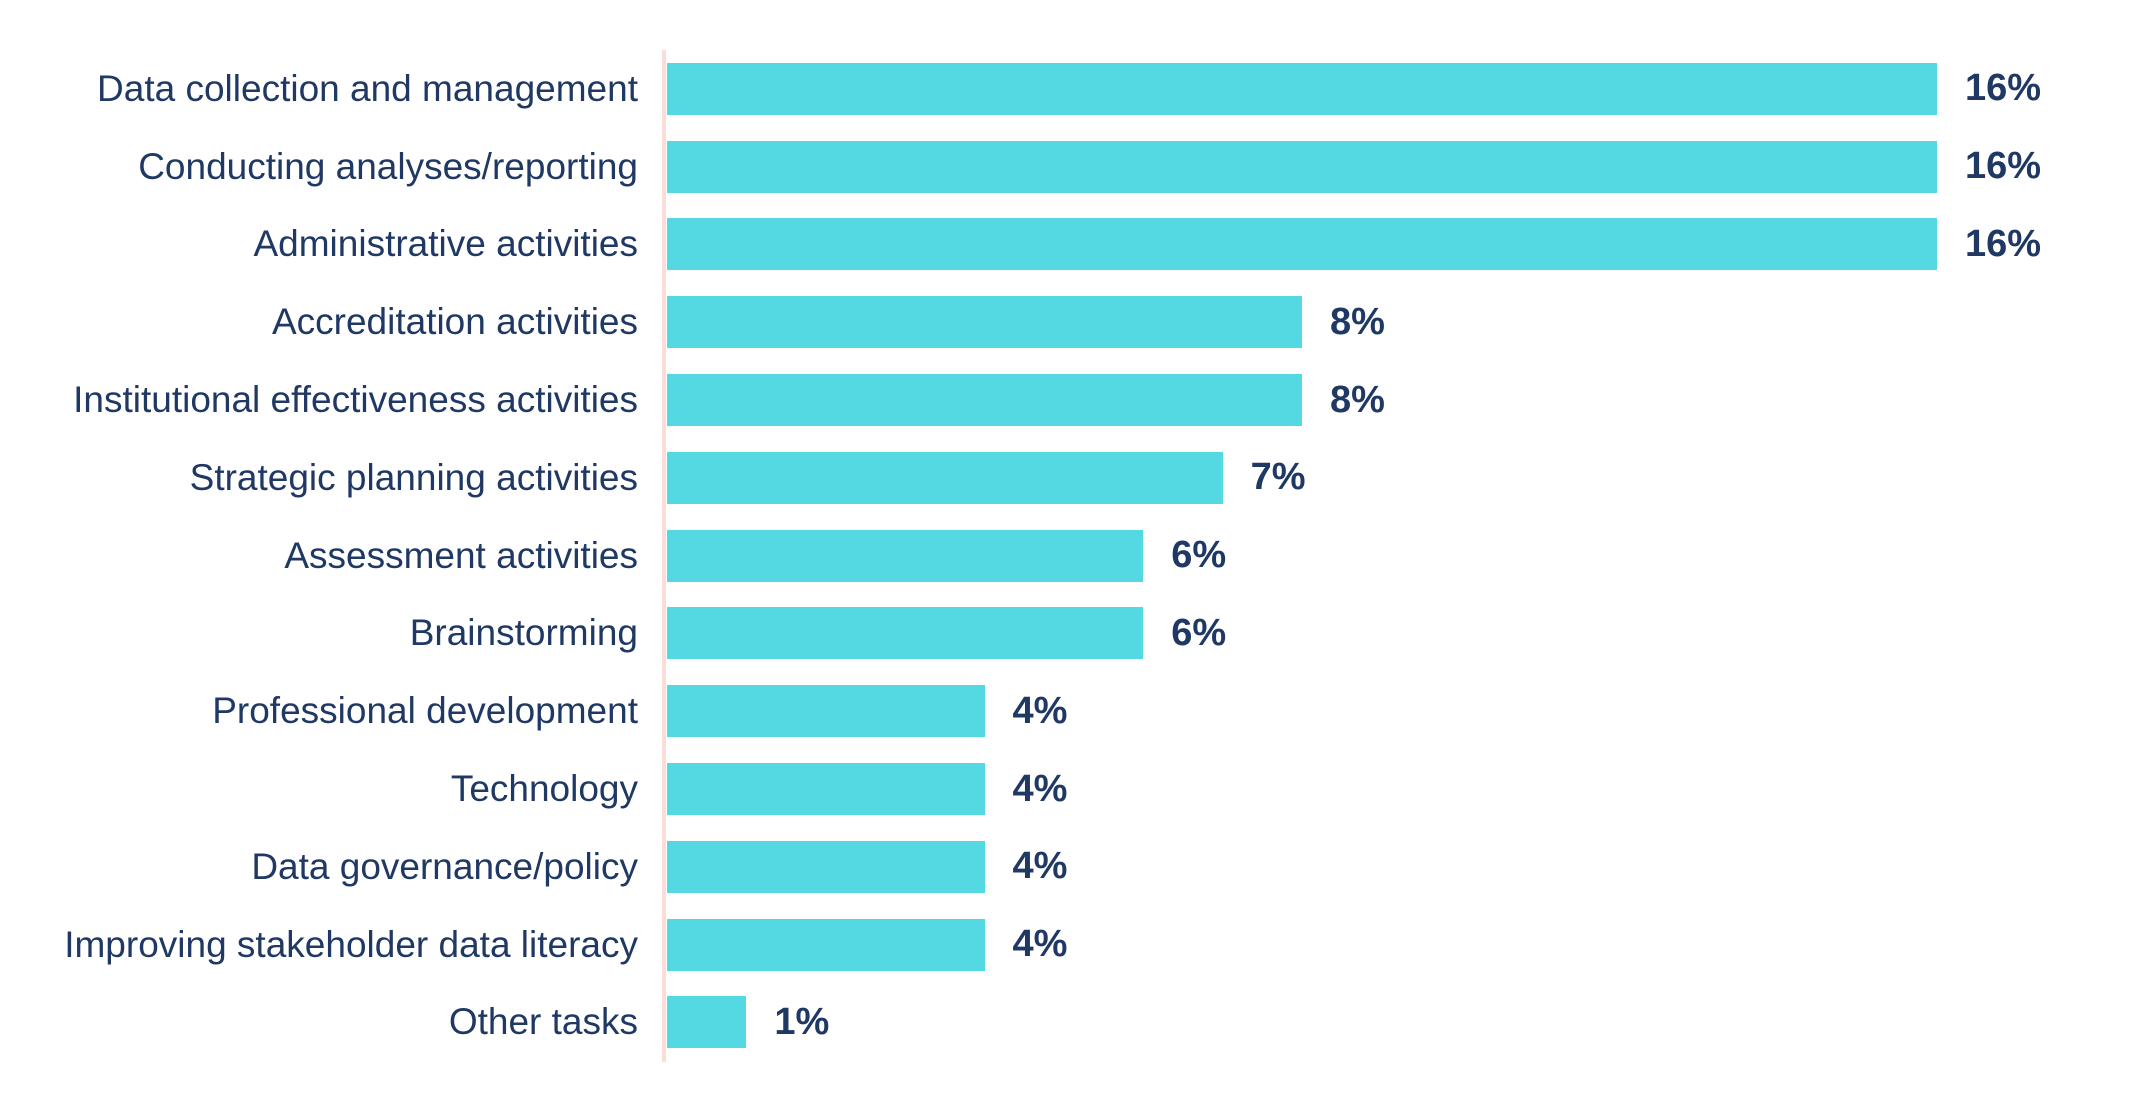 The width and height of the screenshot is (2145, 1118). I want to click on chart-row: Other tasks 1%, so click(1072, 1023).